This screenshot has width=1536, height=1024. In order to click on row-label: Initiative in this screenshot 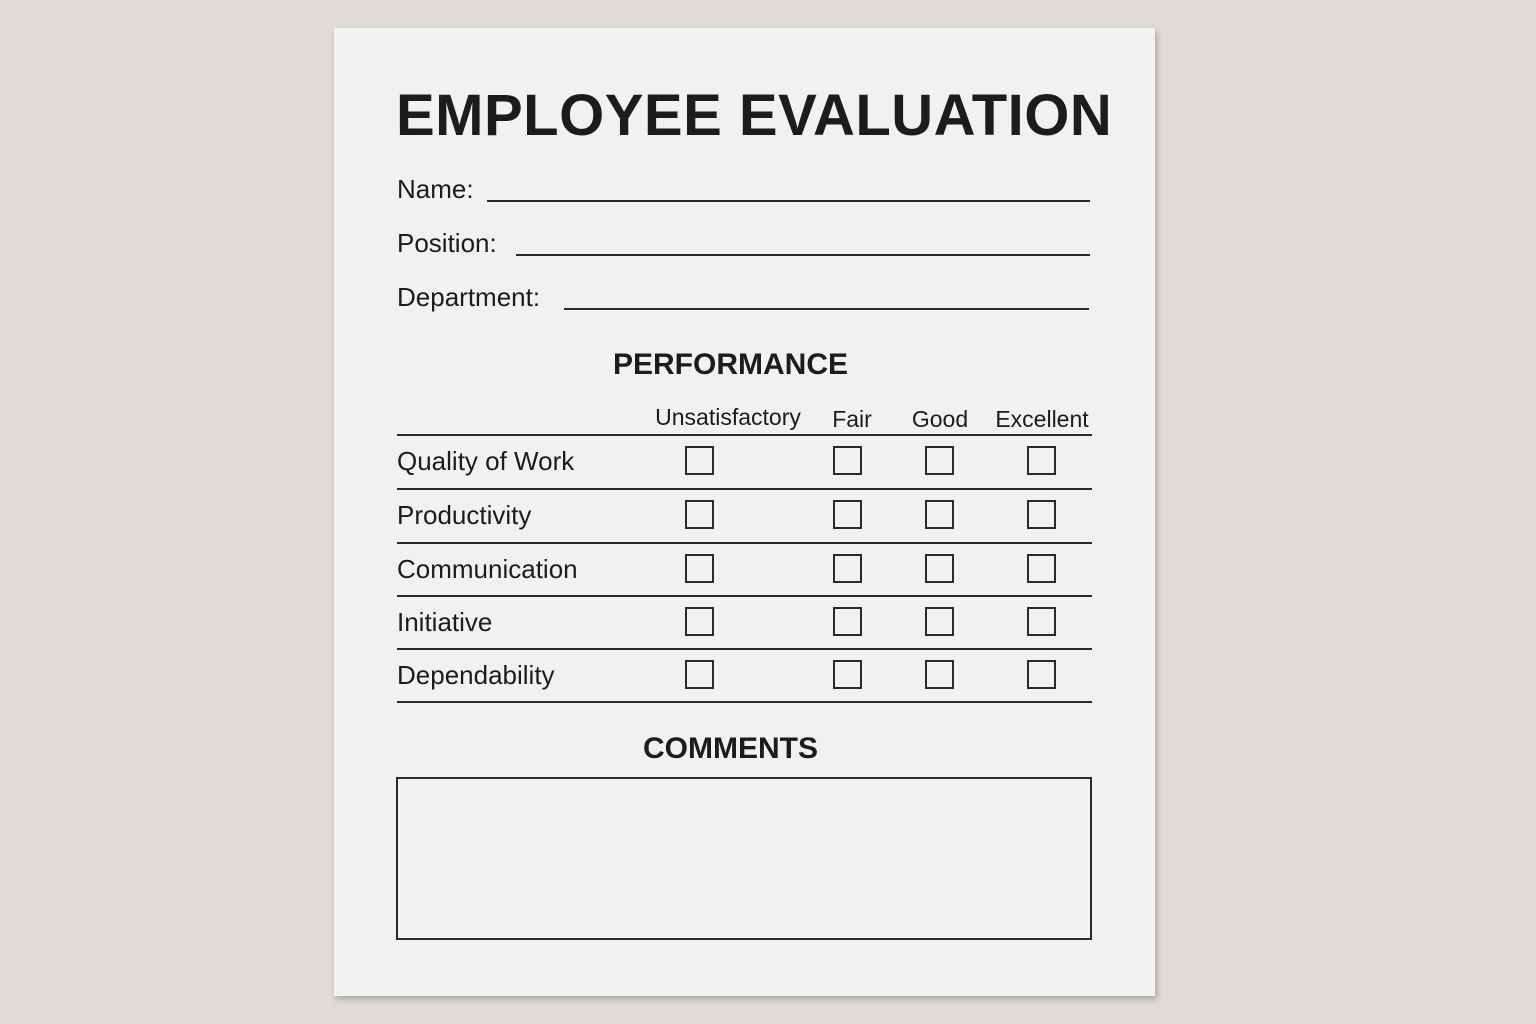, I will do `click(445, 622)`.